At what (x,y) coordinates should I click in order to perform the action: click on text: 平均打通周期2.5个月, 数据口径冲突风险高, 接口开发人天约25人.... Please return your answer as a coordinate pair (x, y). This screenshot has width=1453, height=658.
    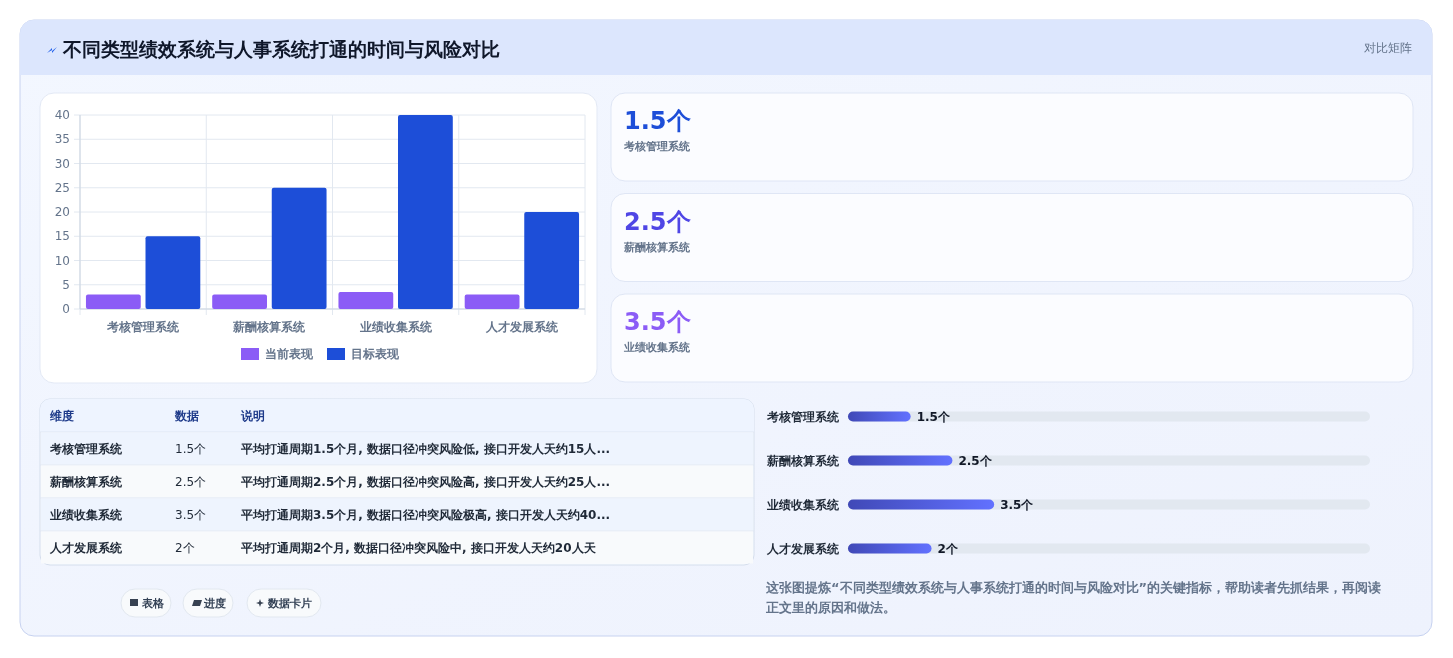
    Looking at the image, I should click on (425, 481).